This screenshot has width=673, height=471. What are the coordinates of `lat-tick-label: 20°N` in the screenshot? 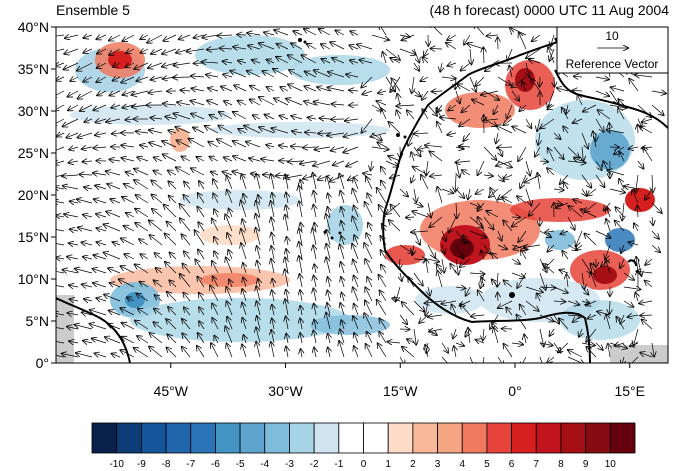 It's located at (33, 195).